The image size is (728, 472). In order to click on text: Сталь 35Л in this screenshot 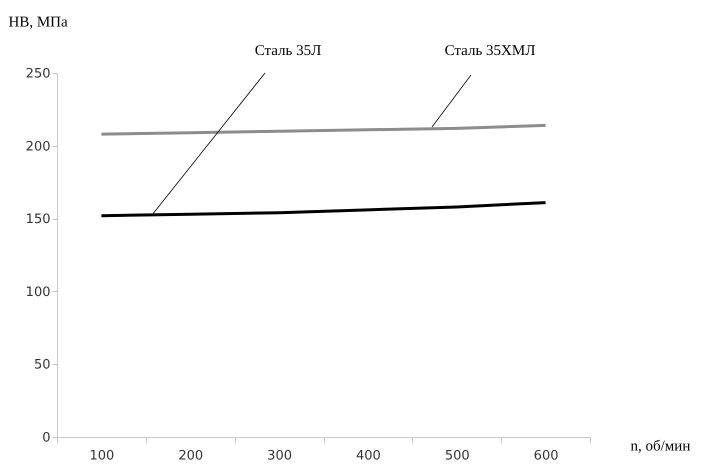, I will do `click(288, 51)`.